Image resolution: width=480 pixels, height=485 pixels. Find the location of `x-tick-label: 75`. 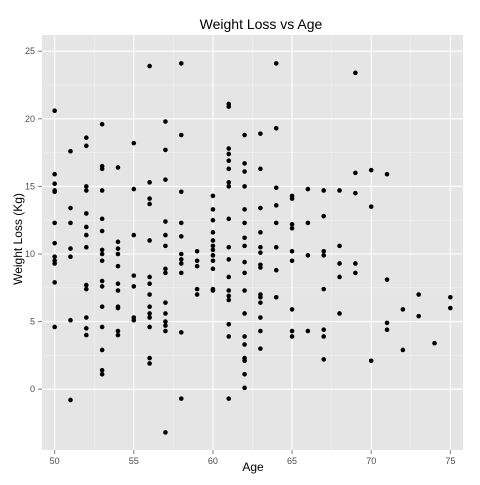

x-tick-label: 75 is located at coordinates (450, 461).